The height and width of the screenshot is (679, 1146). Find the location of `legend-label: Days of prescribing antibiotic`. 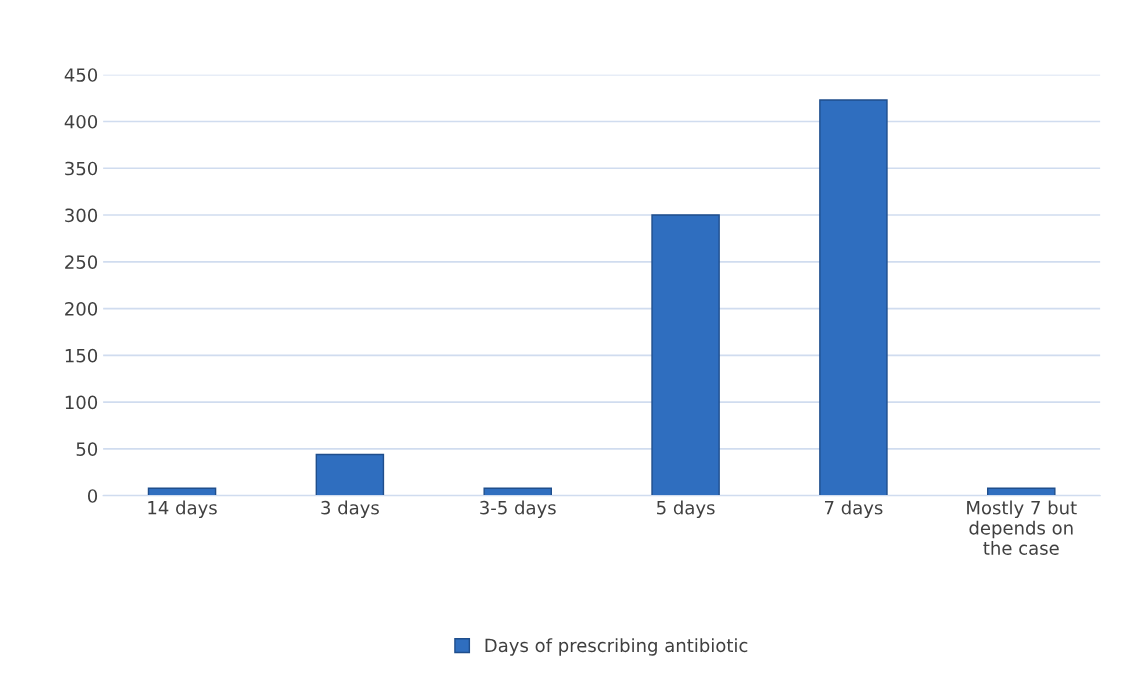

legend-label: Days of prescribing antibiotic is located at coordinates (616, 647).